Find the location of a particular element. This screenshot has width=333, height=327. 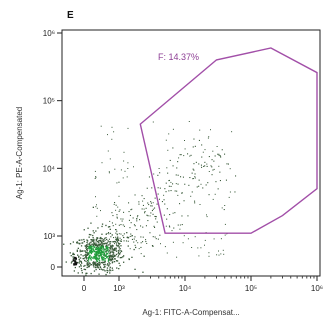

y-axis-label: Ag-1: PE-A-Compensated is located at coordinates (19, 153).